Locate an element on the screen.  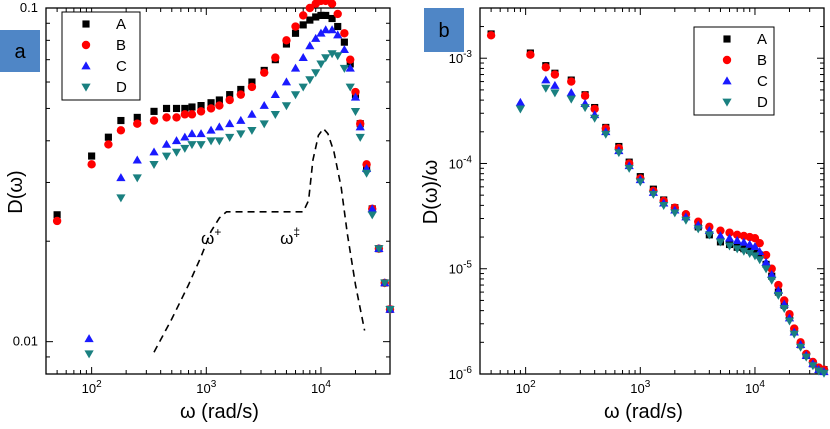
x-tick-label-b: 10³ is located at coordinates (640, 387).